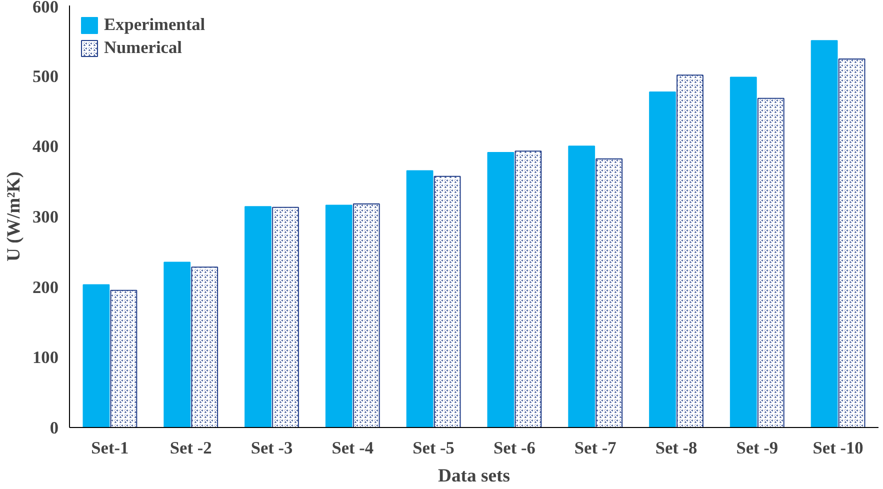 This screenshot has width=883, height=489. Describe the element at coordinates (676, 448) in the screenshot. I see `x-tick-label: Set -8` at that location.